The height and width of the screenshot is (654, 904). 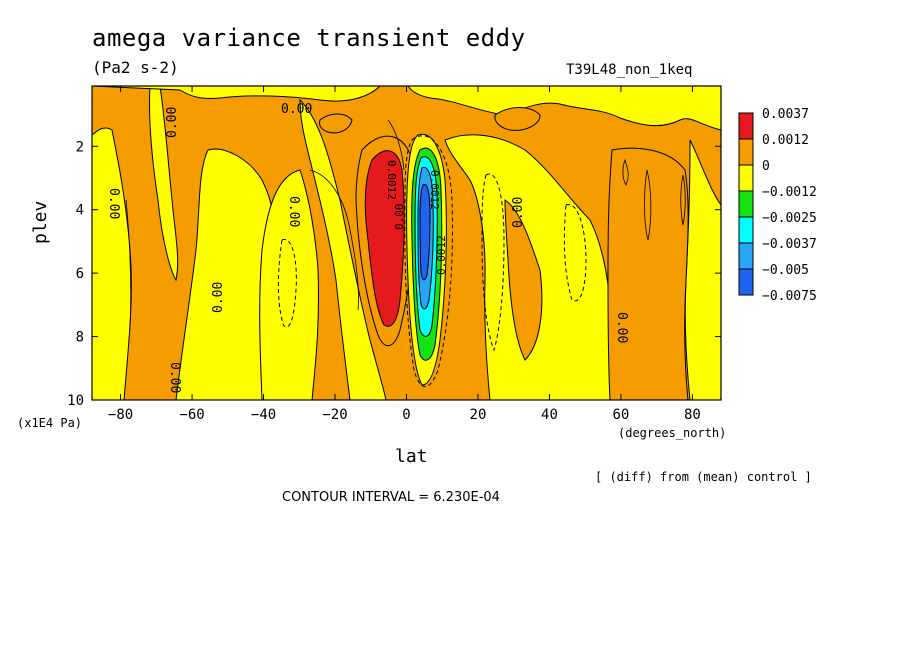 What do you see at coordinates (128, 265) in the screenshot?
I see `pos-contour-c` at bounding box center [128, 265].